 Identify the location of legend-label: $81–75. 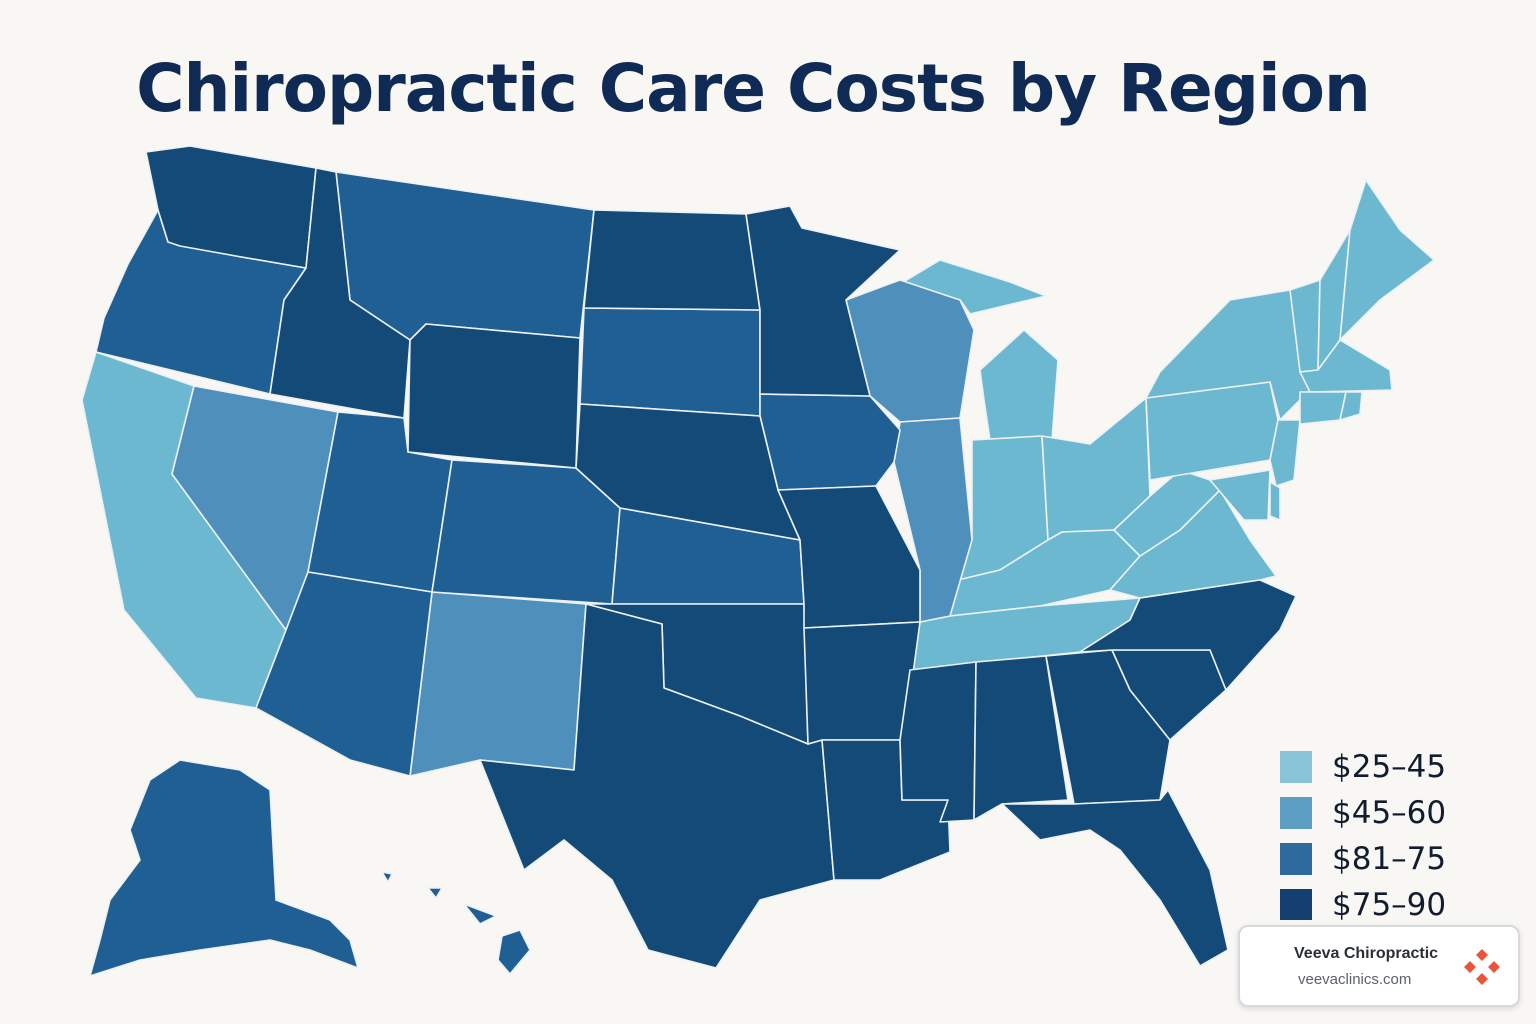
(1389, 859).